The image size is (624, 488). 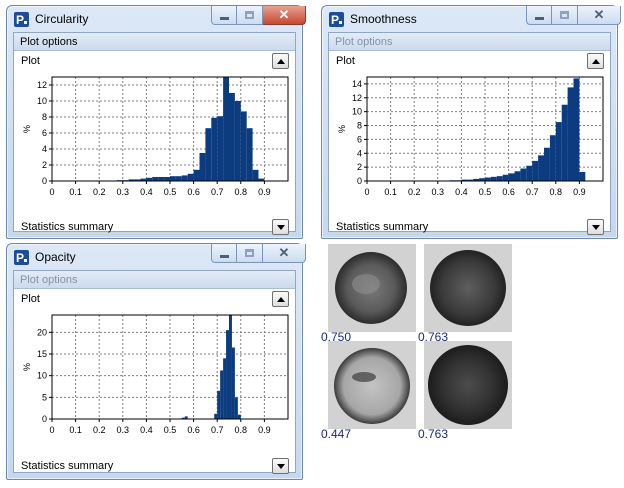 I want to click on y-tick-label: 14, so click(x=357, y=84).